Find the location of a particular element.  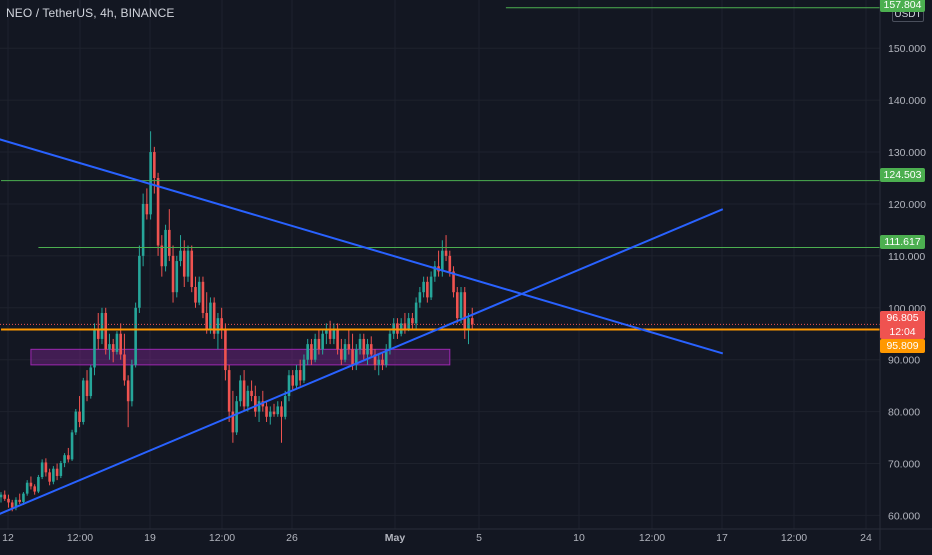

chart-title: NEO / TetherUS, 4h, BINANCE is located at coordinates (90, 13).